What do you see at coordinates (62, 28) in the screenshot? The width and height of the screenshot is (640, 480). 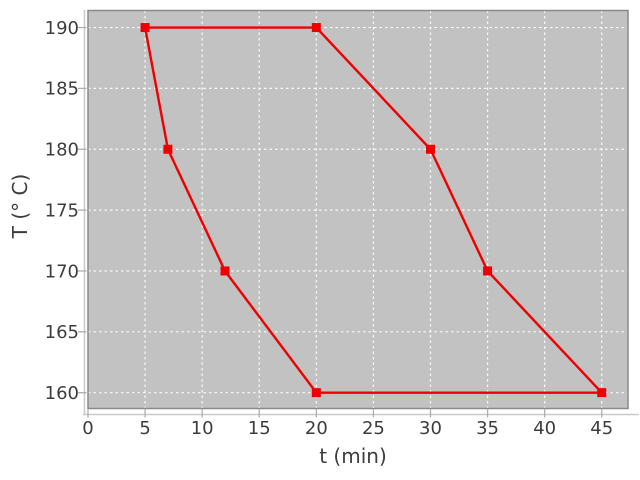 I see `y-tick-label: 190` at bounding box center [62, 28].